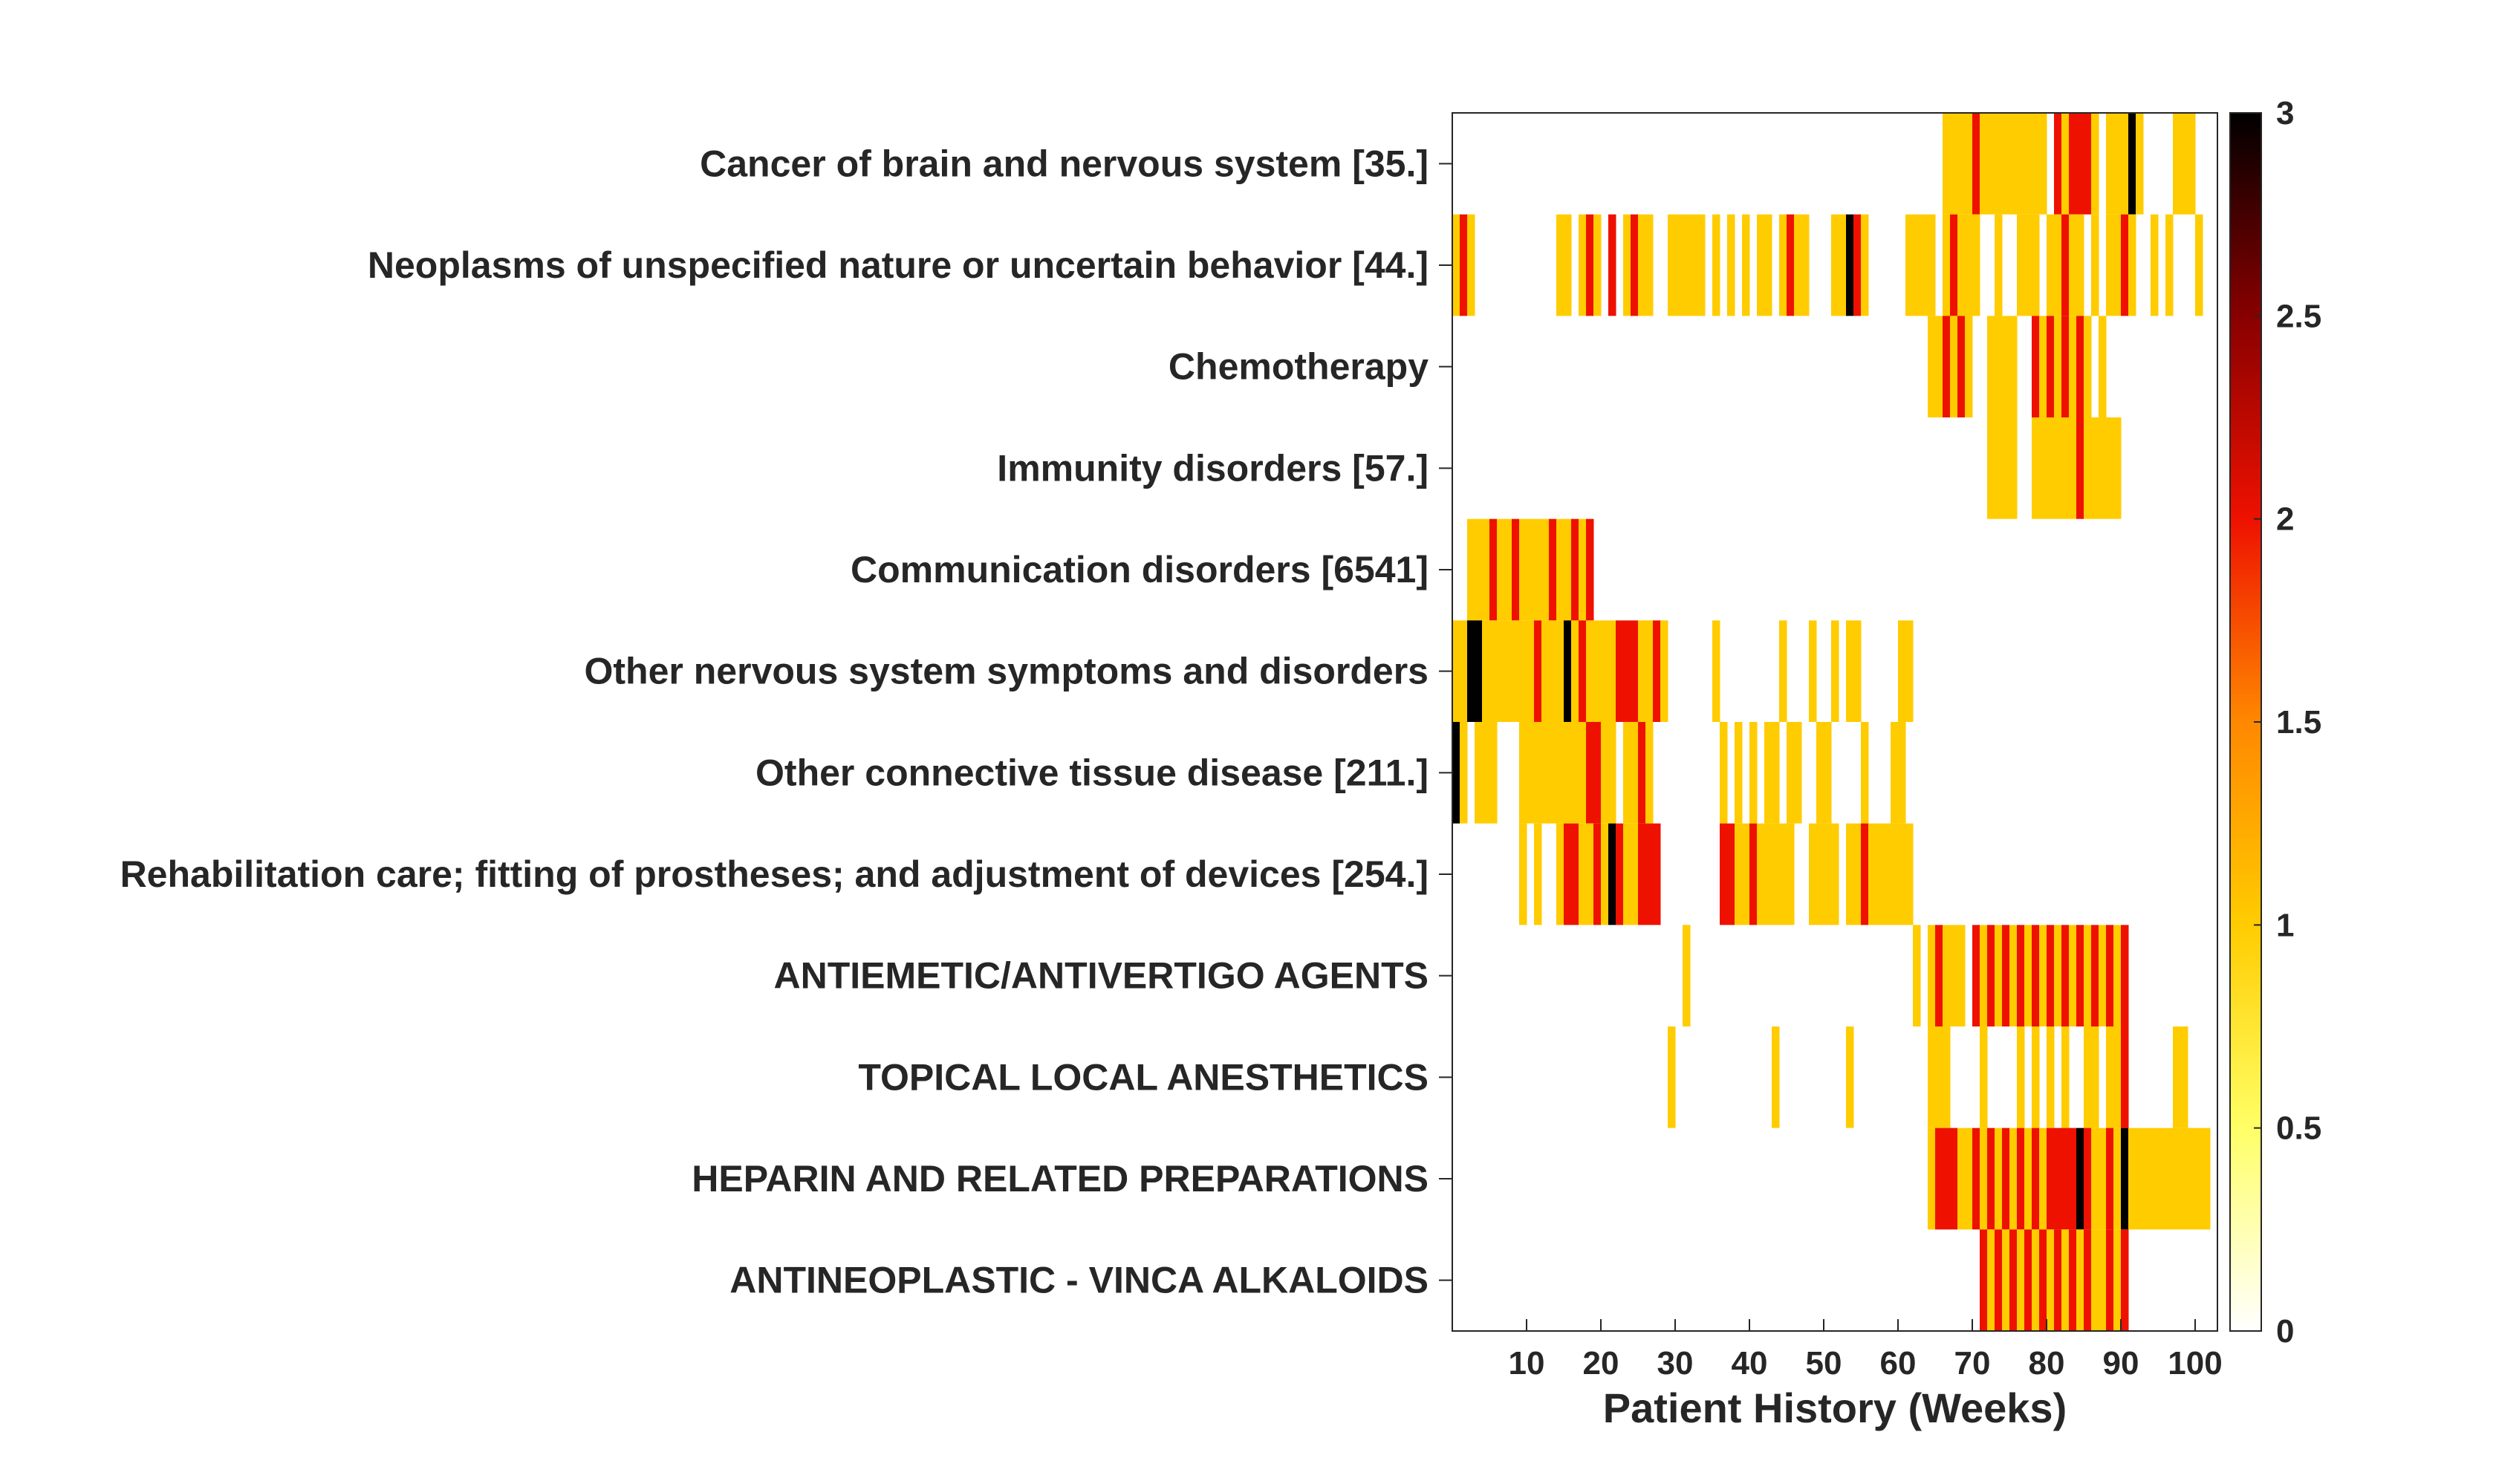 This screenshot has height=1484, width=2496. Describe the element at coordinates (2288, 723) in the screenshot. I see `colorbar-ticks: 0 0.5 1 1.5 2 2.5 3` at that location.